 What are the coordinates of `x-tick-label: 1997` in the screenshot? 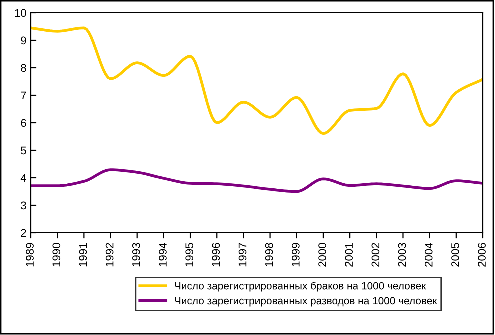 It's located at (242, 255).